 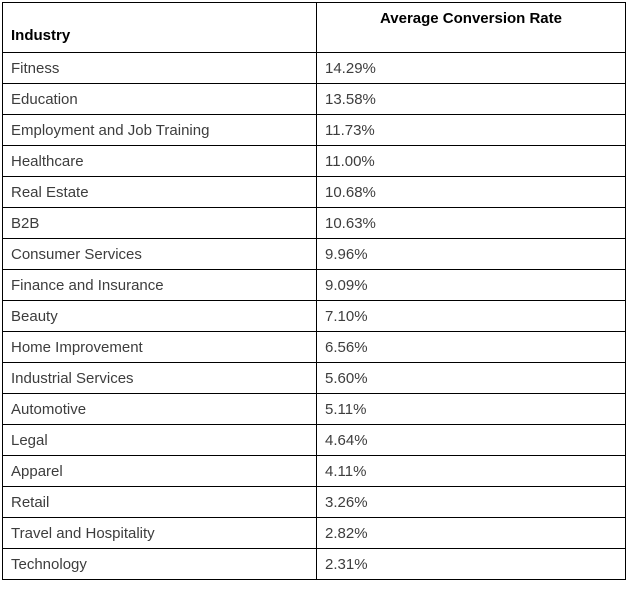 What do you see at coordinates (159, 409) in the screenshot?
I see `industry-cell: Automotive` at bounding box center [159, 409].